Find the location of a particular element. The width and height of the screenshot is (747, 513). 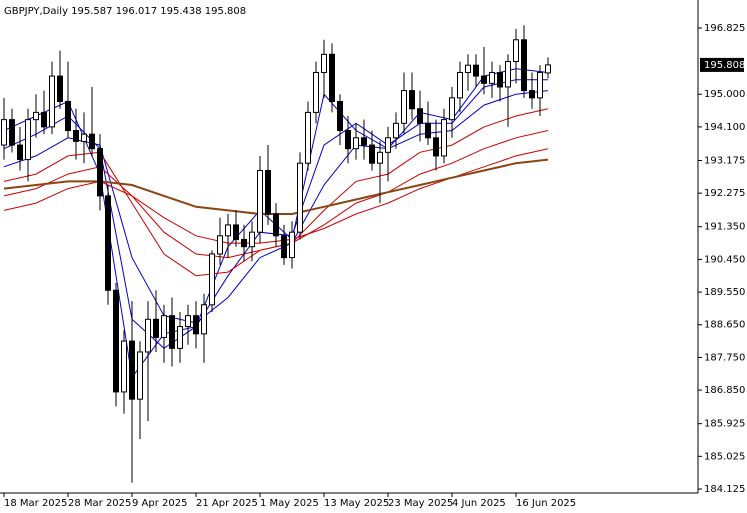

last-price-box is located at coordinates (722, 64).